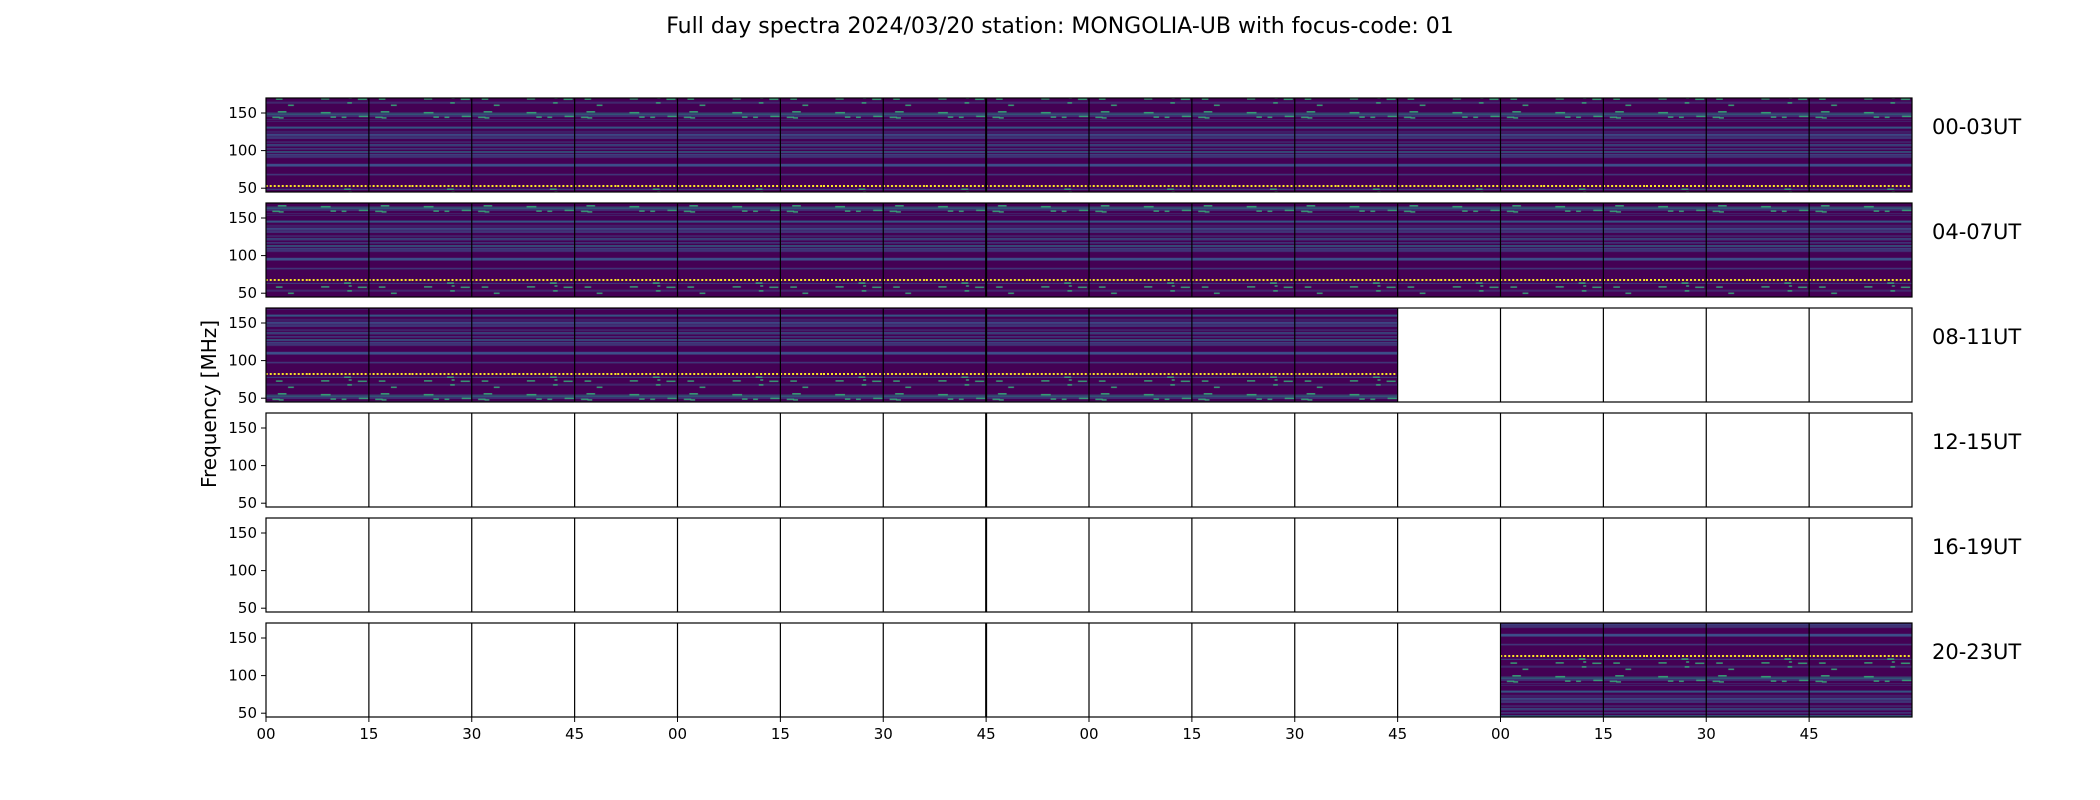 Image resolution: width=2100 pixels, height=800 pixels. I want to click on row-time-label: 12-15UT, so click(1976, 442).